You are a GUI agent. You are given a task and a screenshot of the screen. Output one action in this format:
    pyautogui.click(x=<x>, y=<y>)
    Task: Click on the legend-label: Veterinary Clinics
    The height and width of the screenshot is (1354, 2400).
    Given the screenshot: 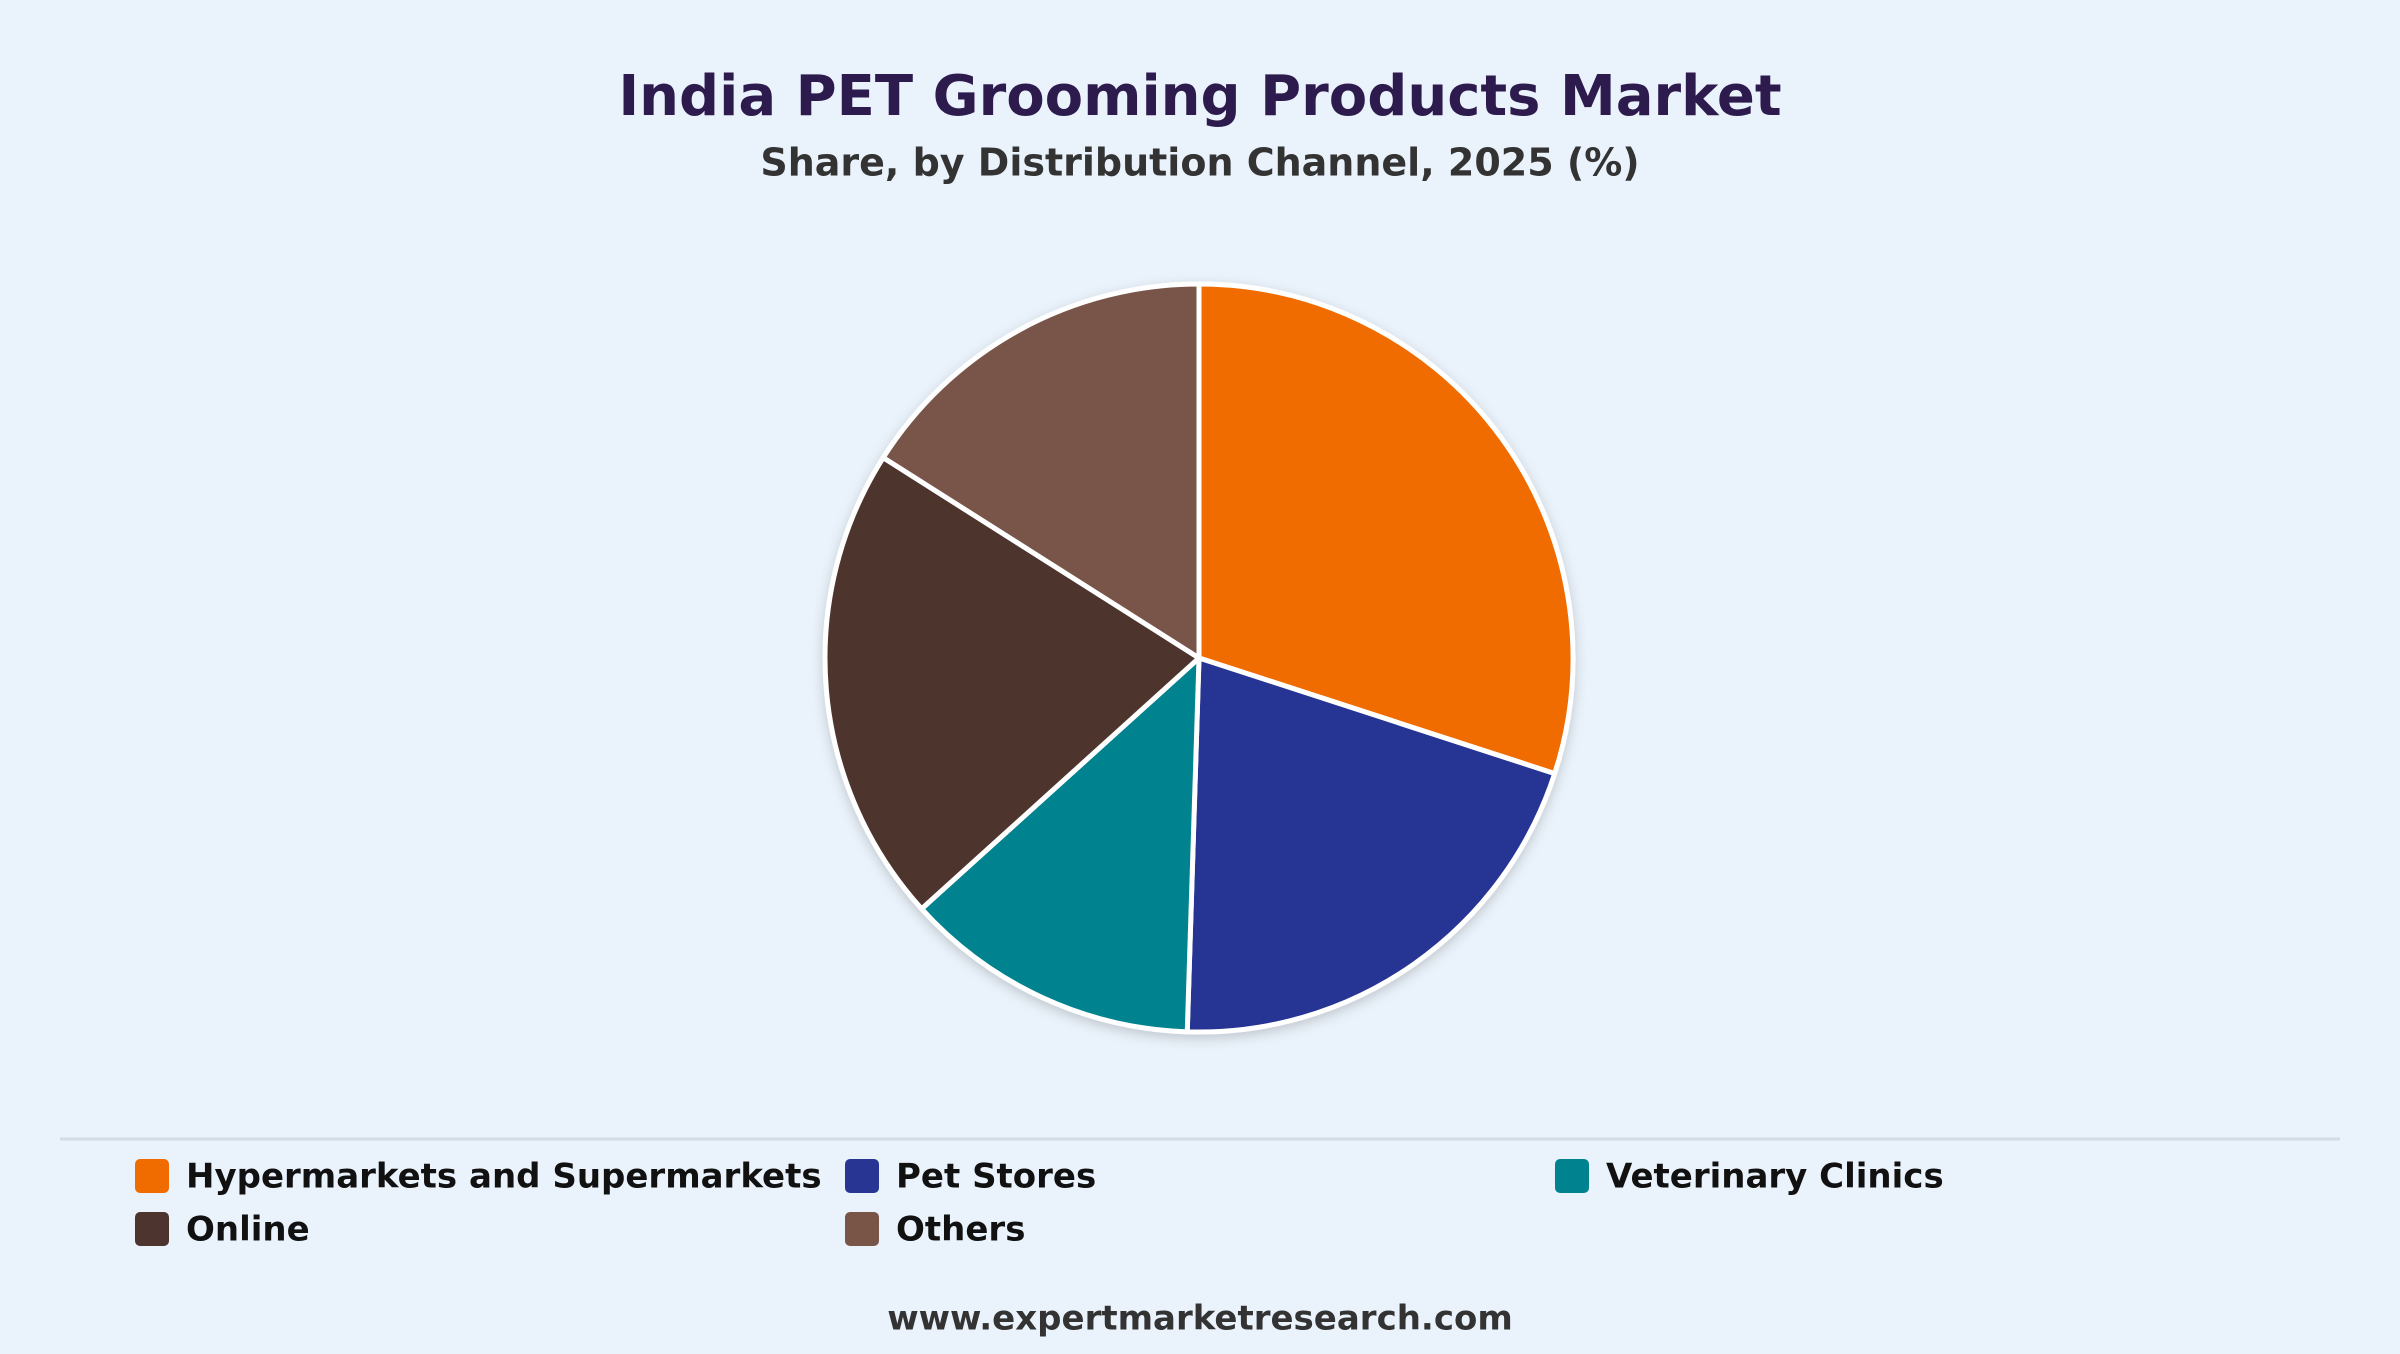 What is the action you would take?
    pyautogui.click(x=1775, y=1177)
    